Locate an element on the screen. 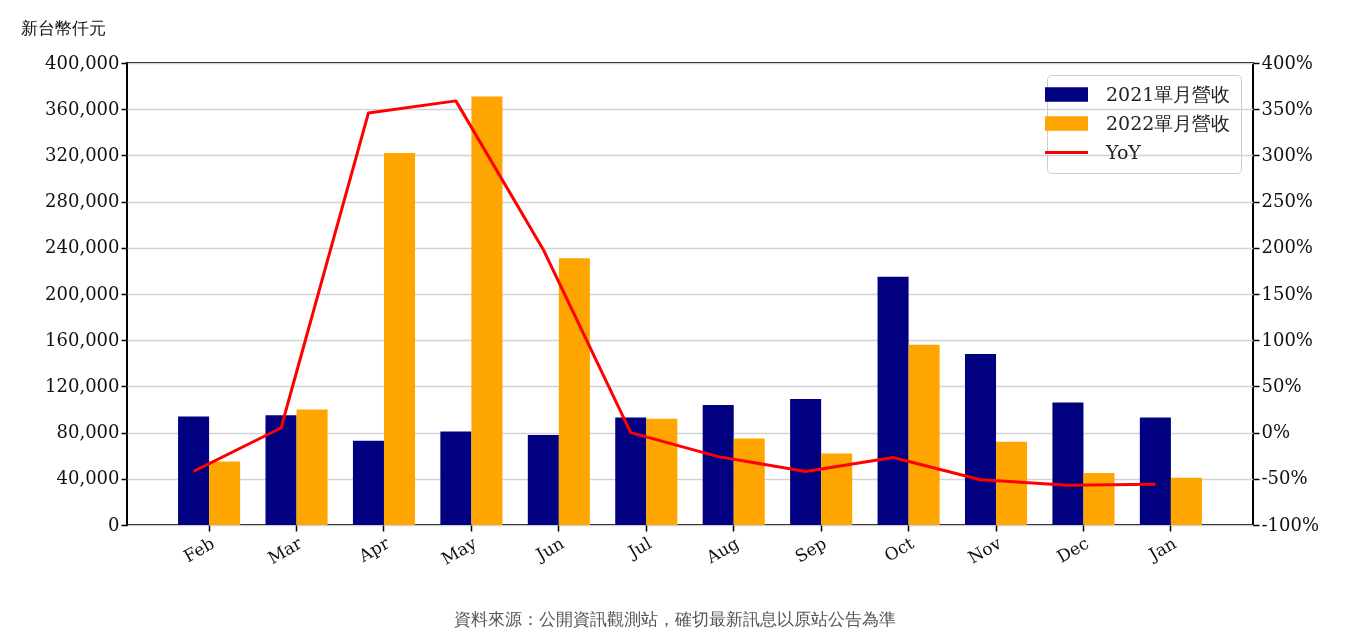 The height and width of the screenshot is (638, 1350). x-tick-label: May is located at coordinates (459, 550).